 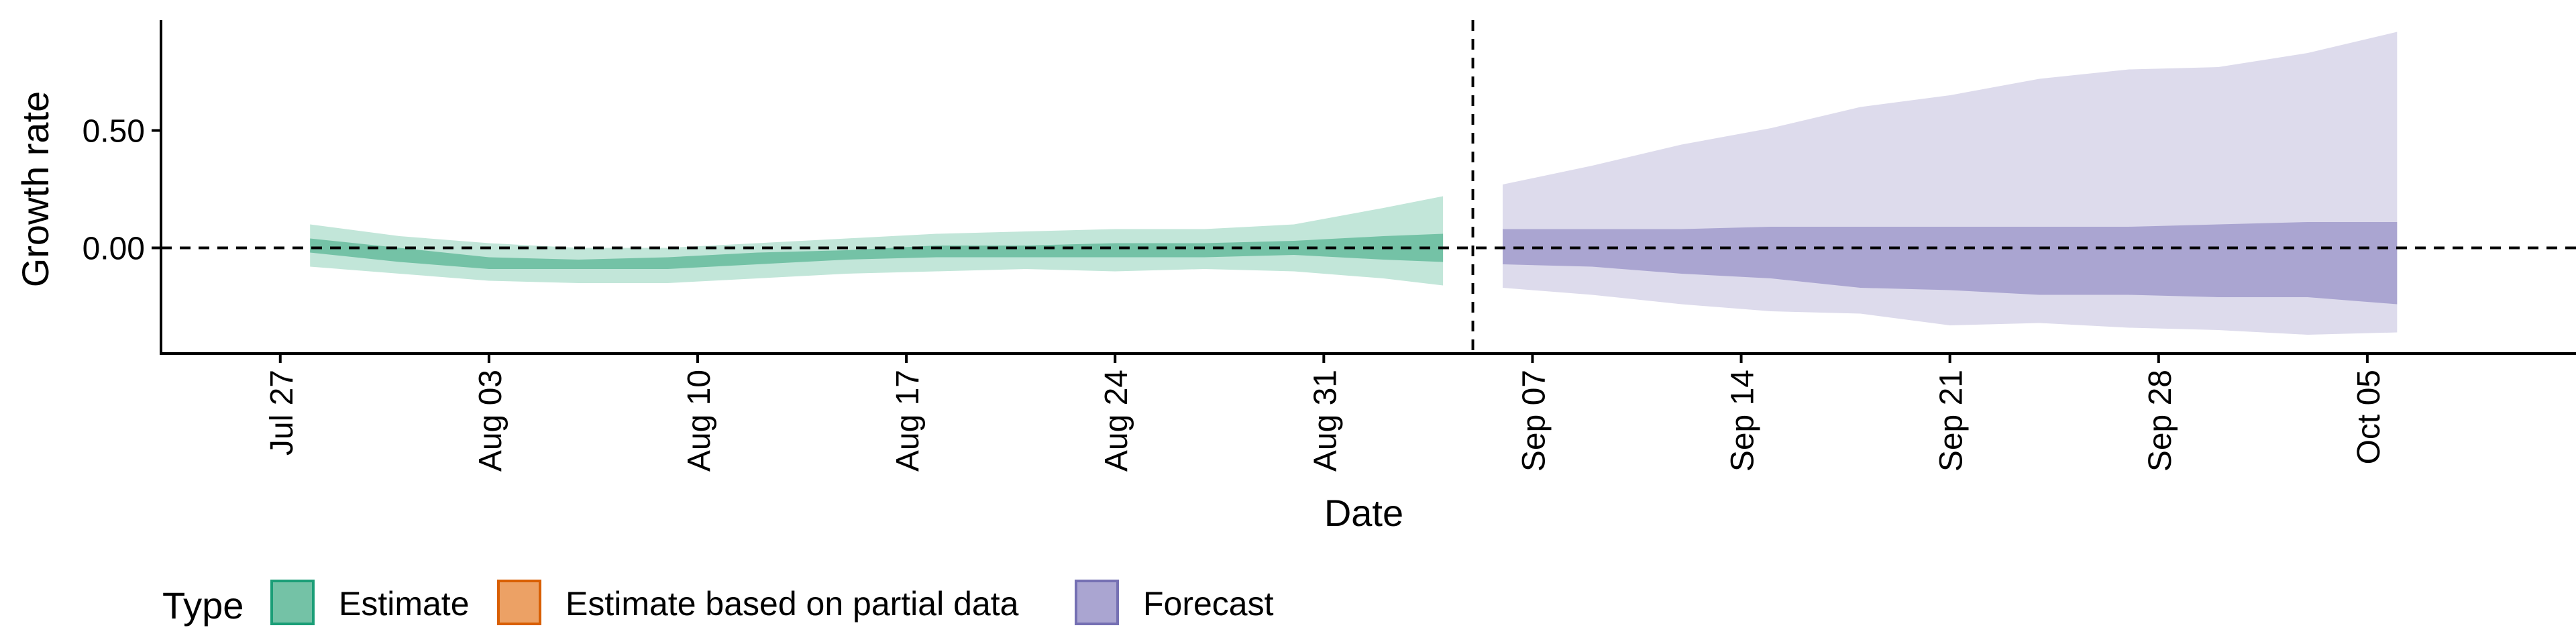 I want to click on x-tick-label: Sep 28, so click(x=2160, y=421).